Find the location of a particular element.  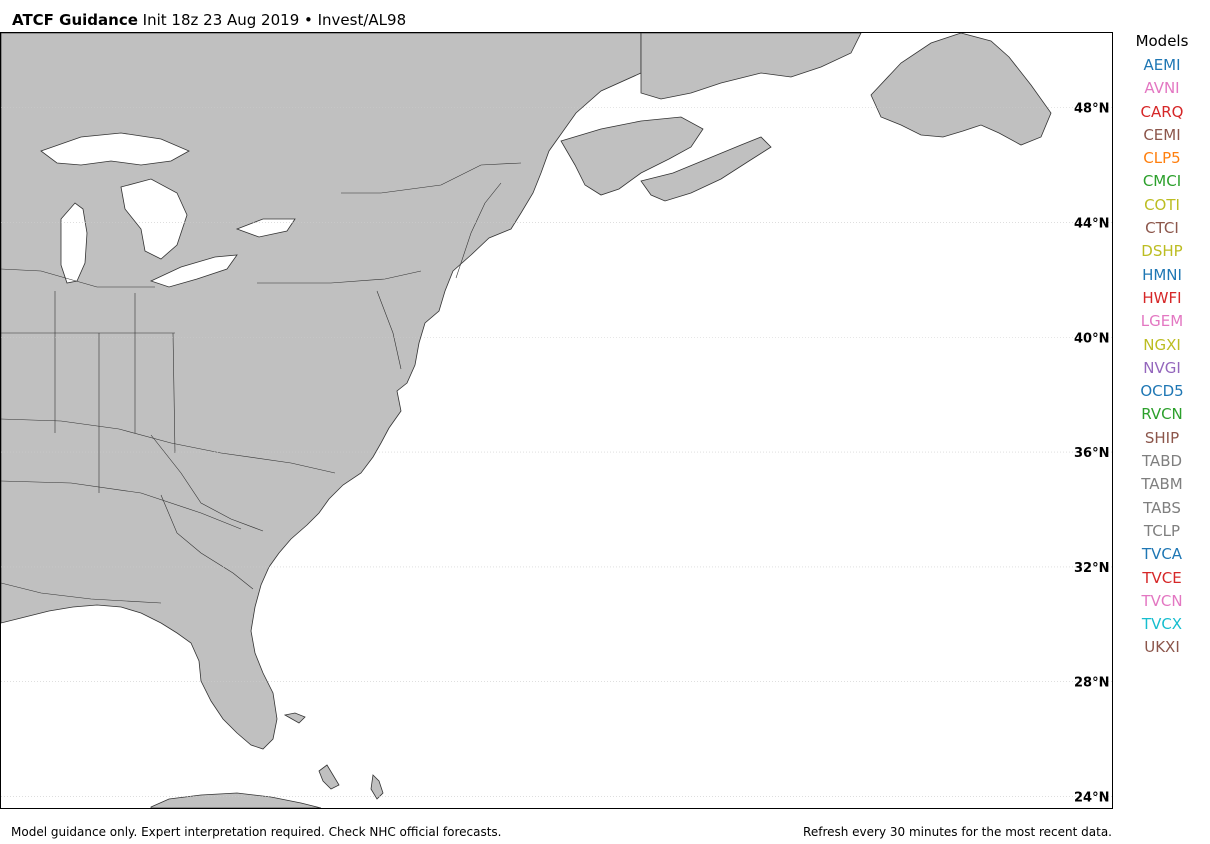

legend-item-tclp: TCLP is located at coordinates (1162, 530).